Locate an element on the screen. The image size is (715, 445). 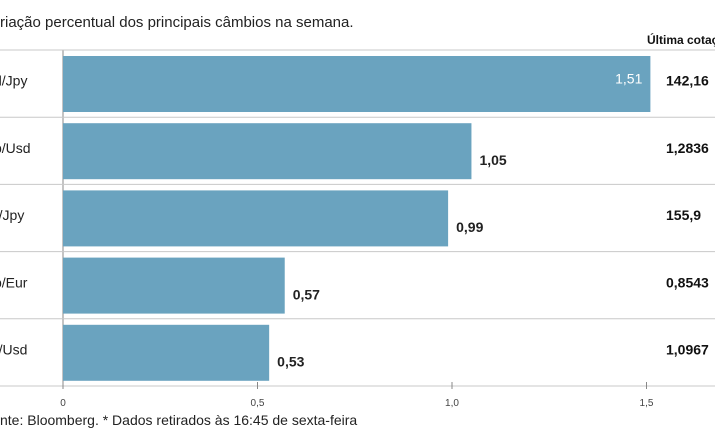
value-label: 1,51 is located at coordinates (628, 79).